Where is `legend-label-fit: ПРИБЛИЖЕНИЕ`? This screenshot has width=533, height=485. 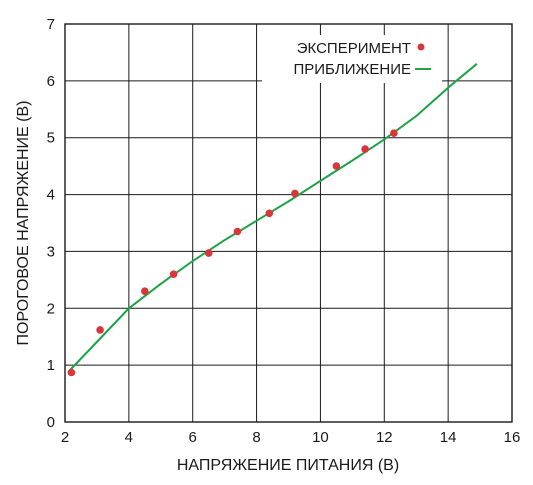 legend-label-fit: ПРИБЛИЖЕНИЕ is located at coordinates (352, 69).